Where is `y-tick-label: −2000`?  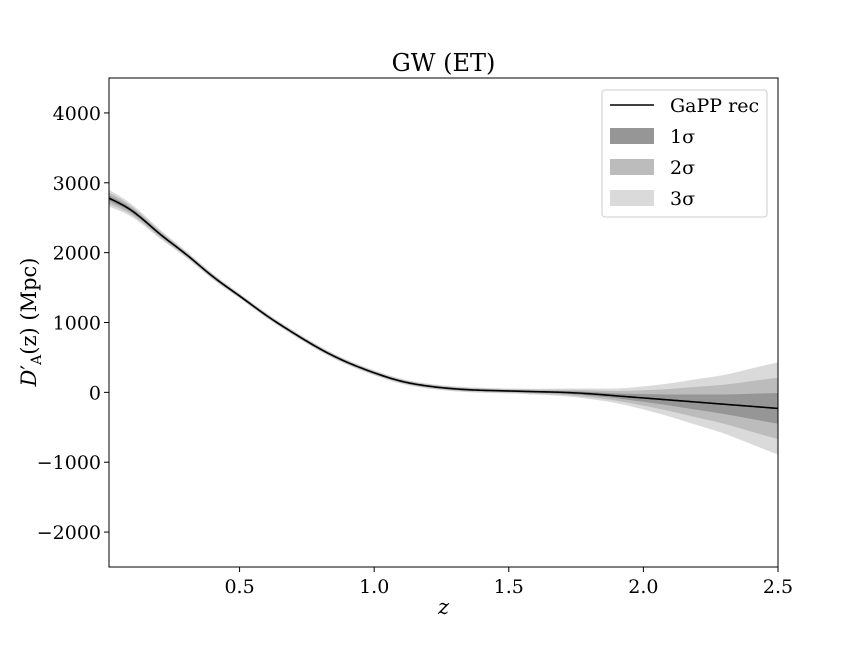 y-tick-label: −2000 is located at coordinates (69, 533).